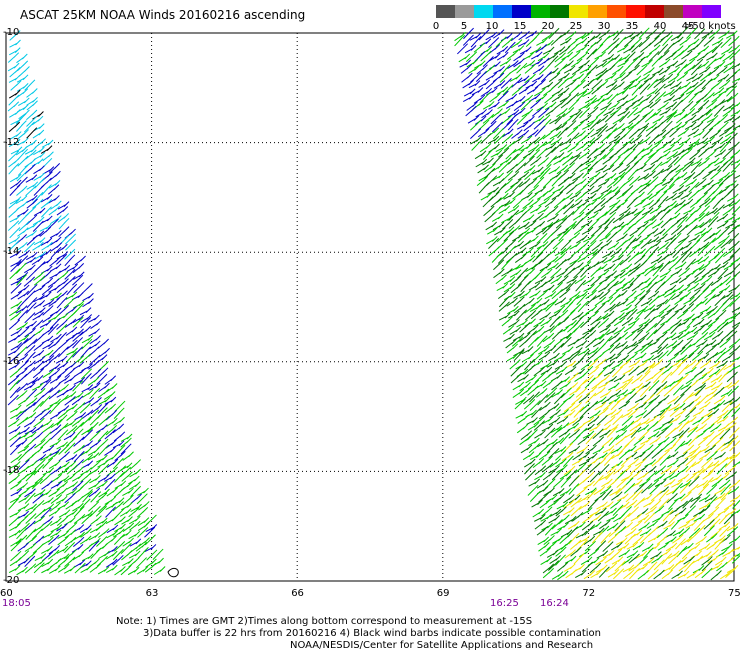 The width and height of the screenshot is (740, 651). Describe the element at coordinates (520, 26) in the screenshot. I see `legend-label: 15` at that location.